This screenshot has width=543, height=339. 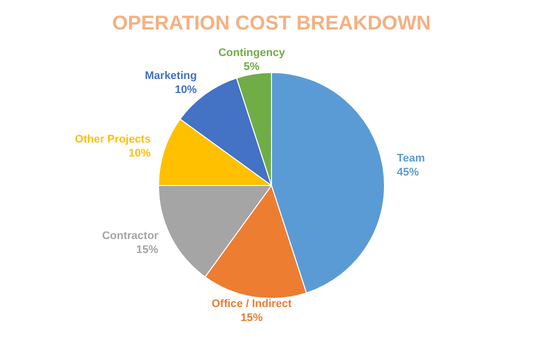 I want to click on slice-label: Team, so click(x=411, y=158).